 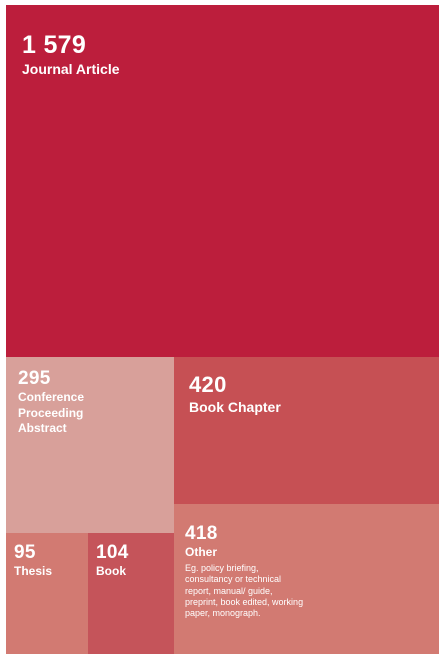 I want to click on tile-value-conference: 295, so click(x=34, y=378).